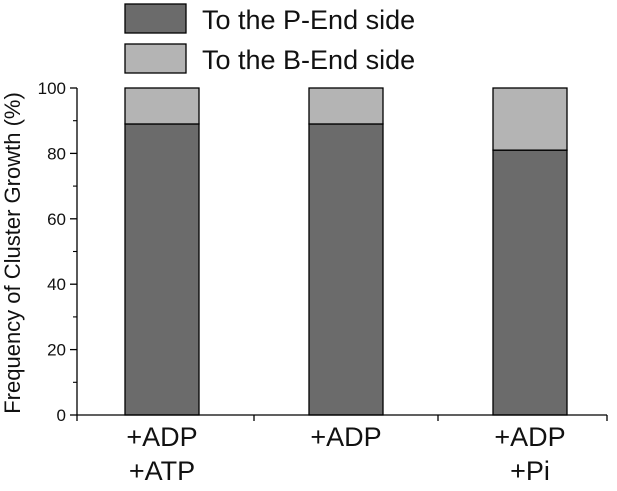 Image resolution: width=617 pixels, height=491 pixels. Describe the element at coordinates (56, 350) in the screenshot. I see `y-tick-label-20: 20` at that location.